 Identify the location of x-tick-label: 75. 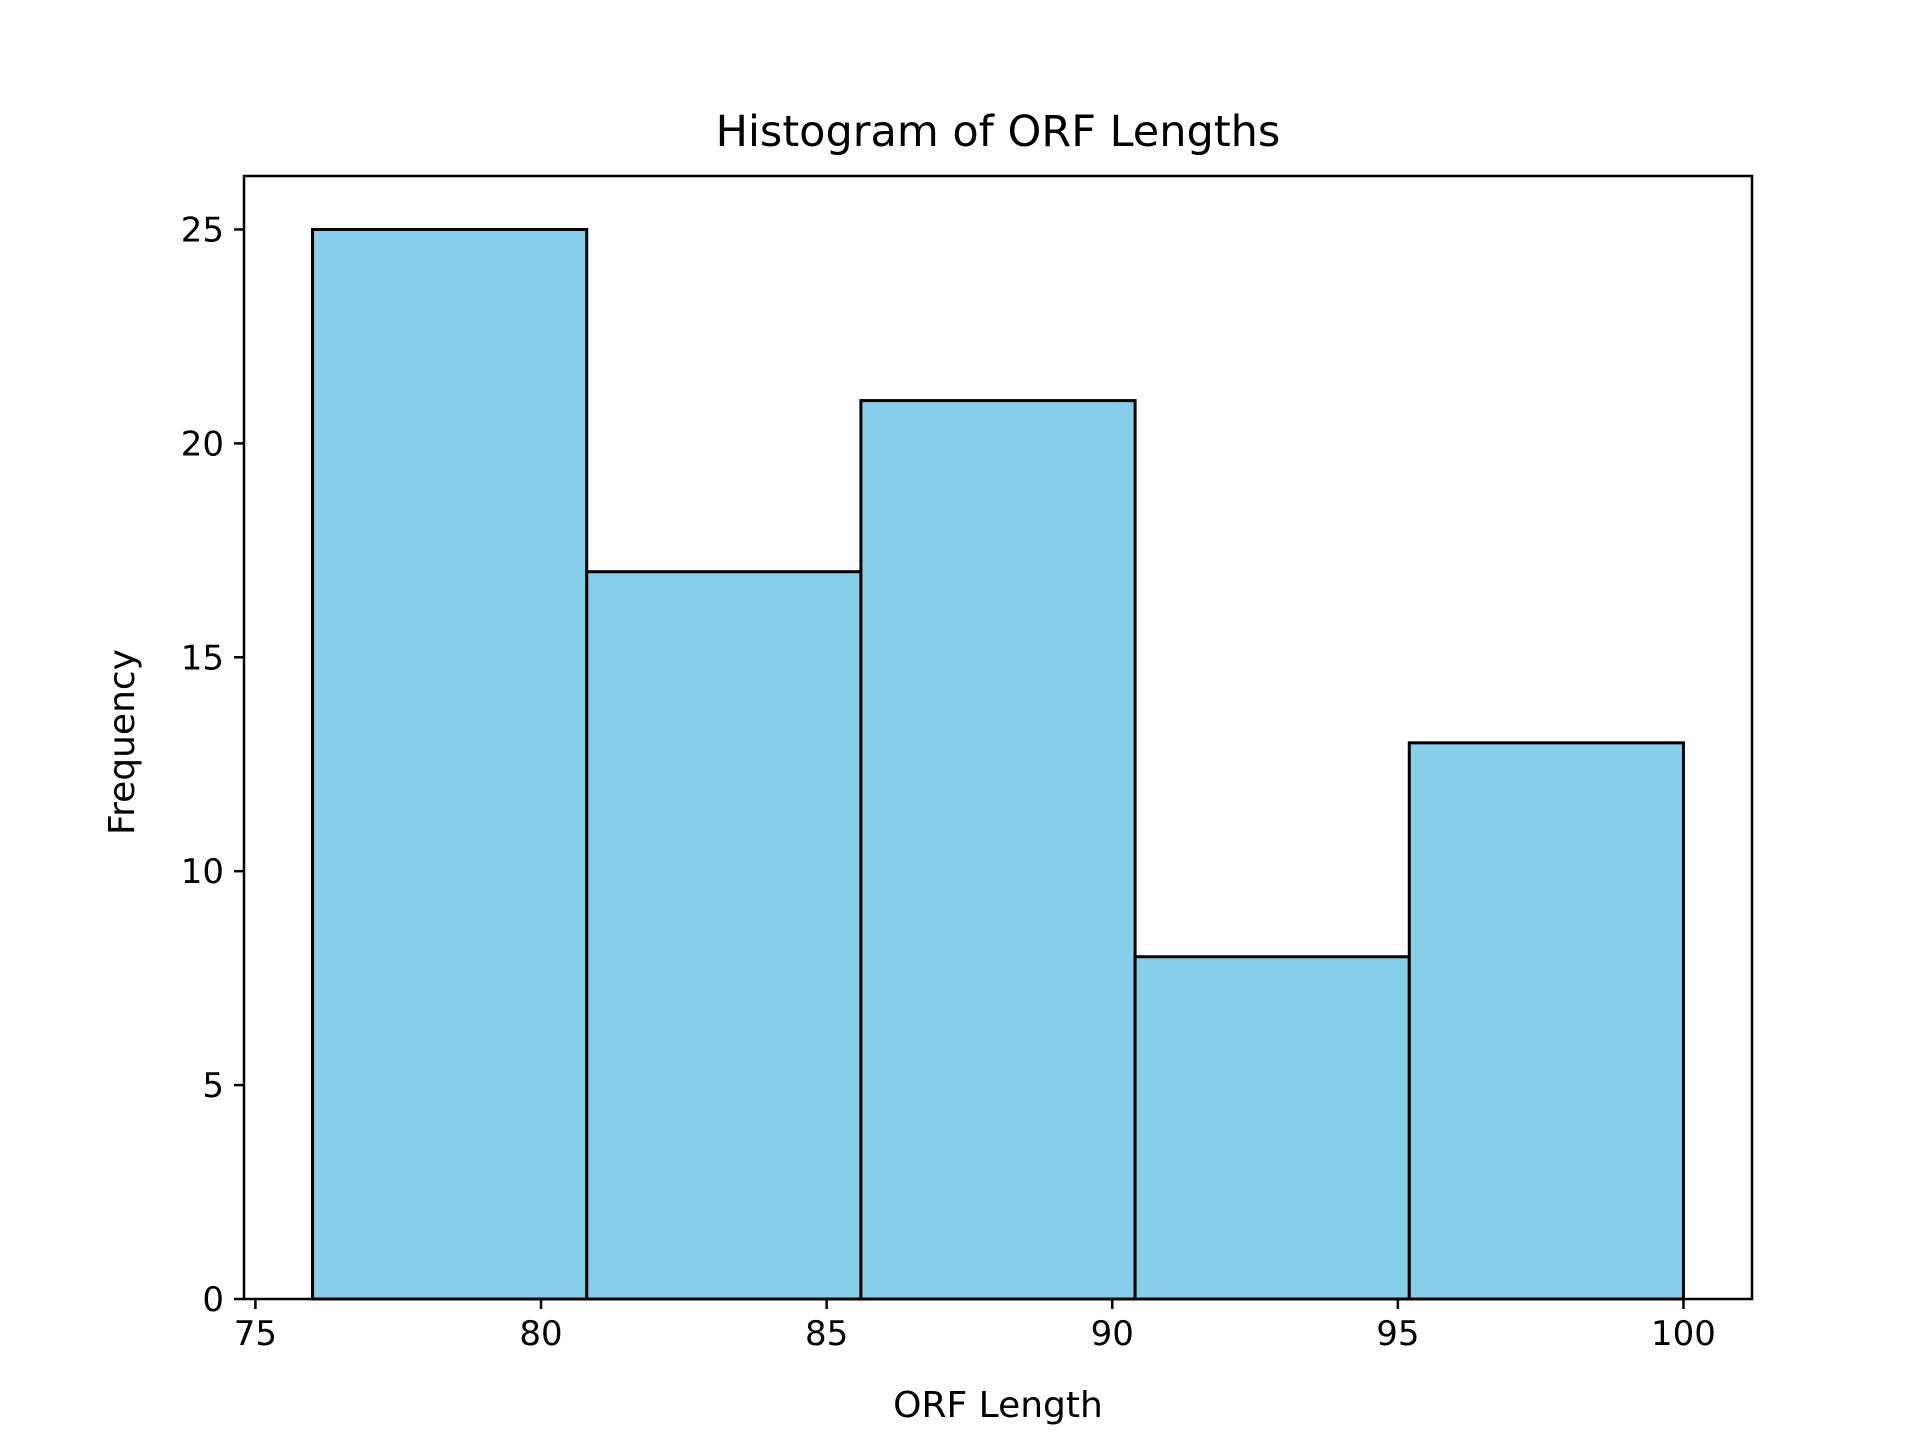
(255, 1334).